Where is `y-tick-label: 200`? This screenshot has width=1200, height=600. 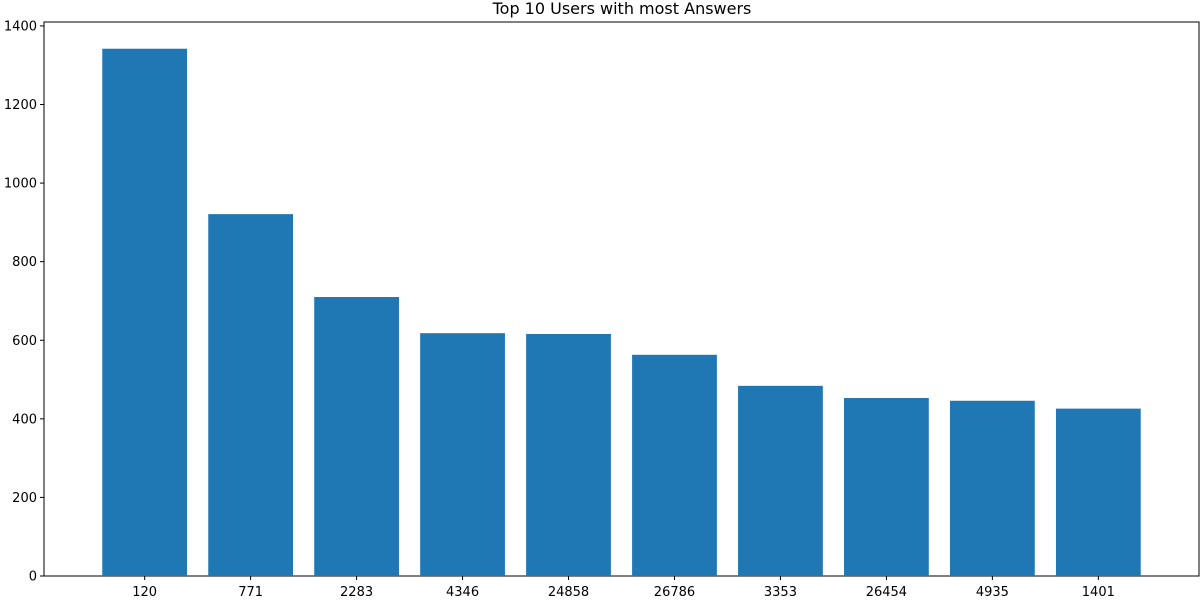 y-tick-label: 200 is located at coordinates (24, 498).